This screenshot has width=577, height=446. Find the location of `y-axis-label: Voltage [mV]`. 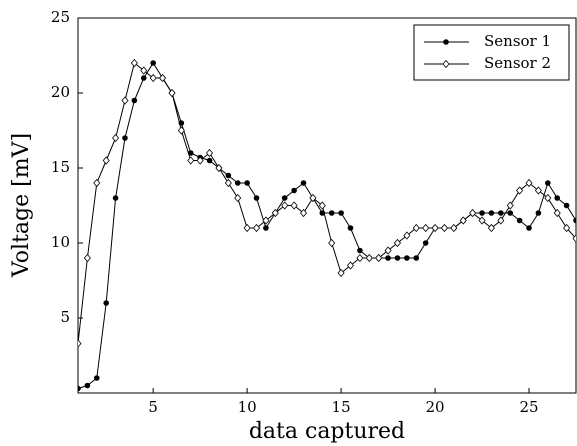

y-axis-label: Voltage [mV] is located at coordinates (21, 205).